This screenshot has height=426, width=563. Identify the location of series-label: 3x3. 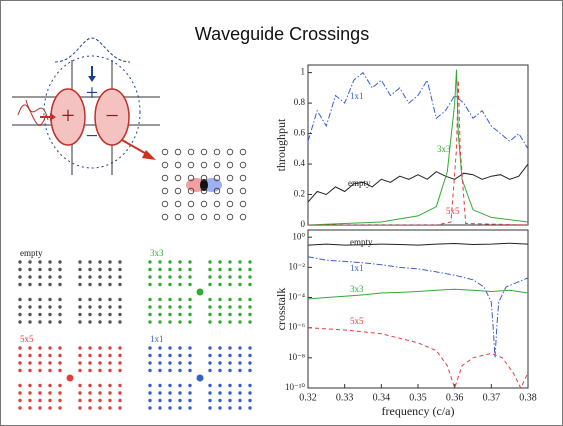
(444, 149).